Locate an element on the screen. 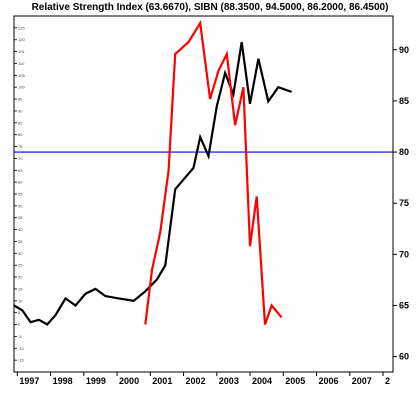 The width and height of the screenshot is (420, 400). left-tick-label: 50 is located at coordinates (20, 205).